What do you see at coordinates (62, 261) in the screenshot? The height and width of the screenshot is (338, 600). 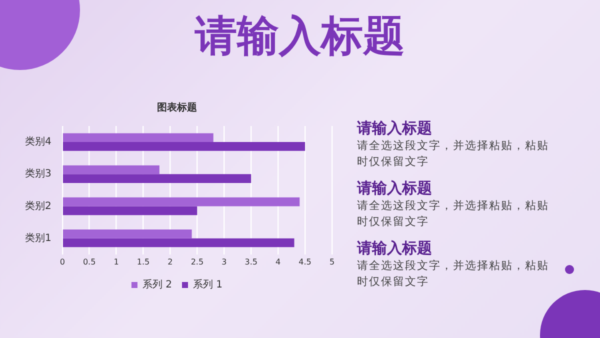 I see `x-tick-label: 0` at bounding box center [62, 261].